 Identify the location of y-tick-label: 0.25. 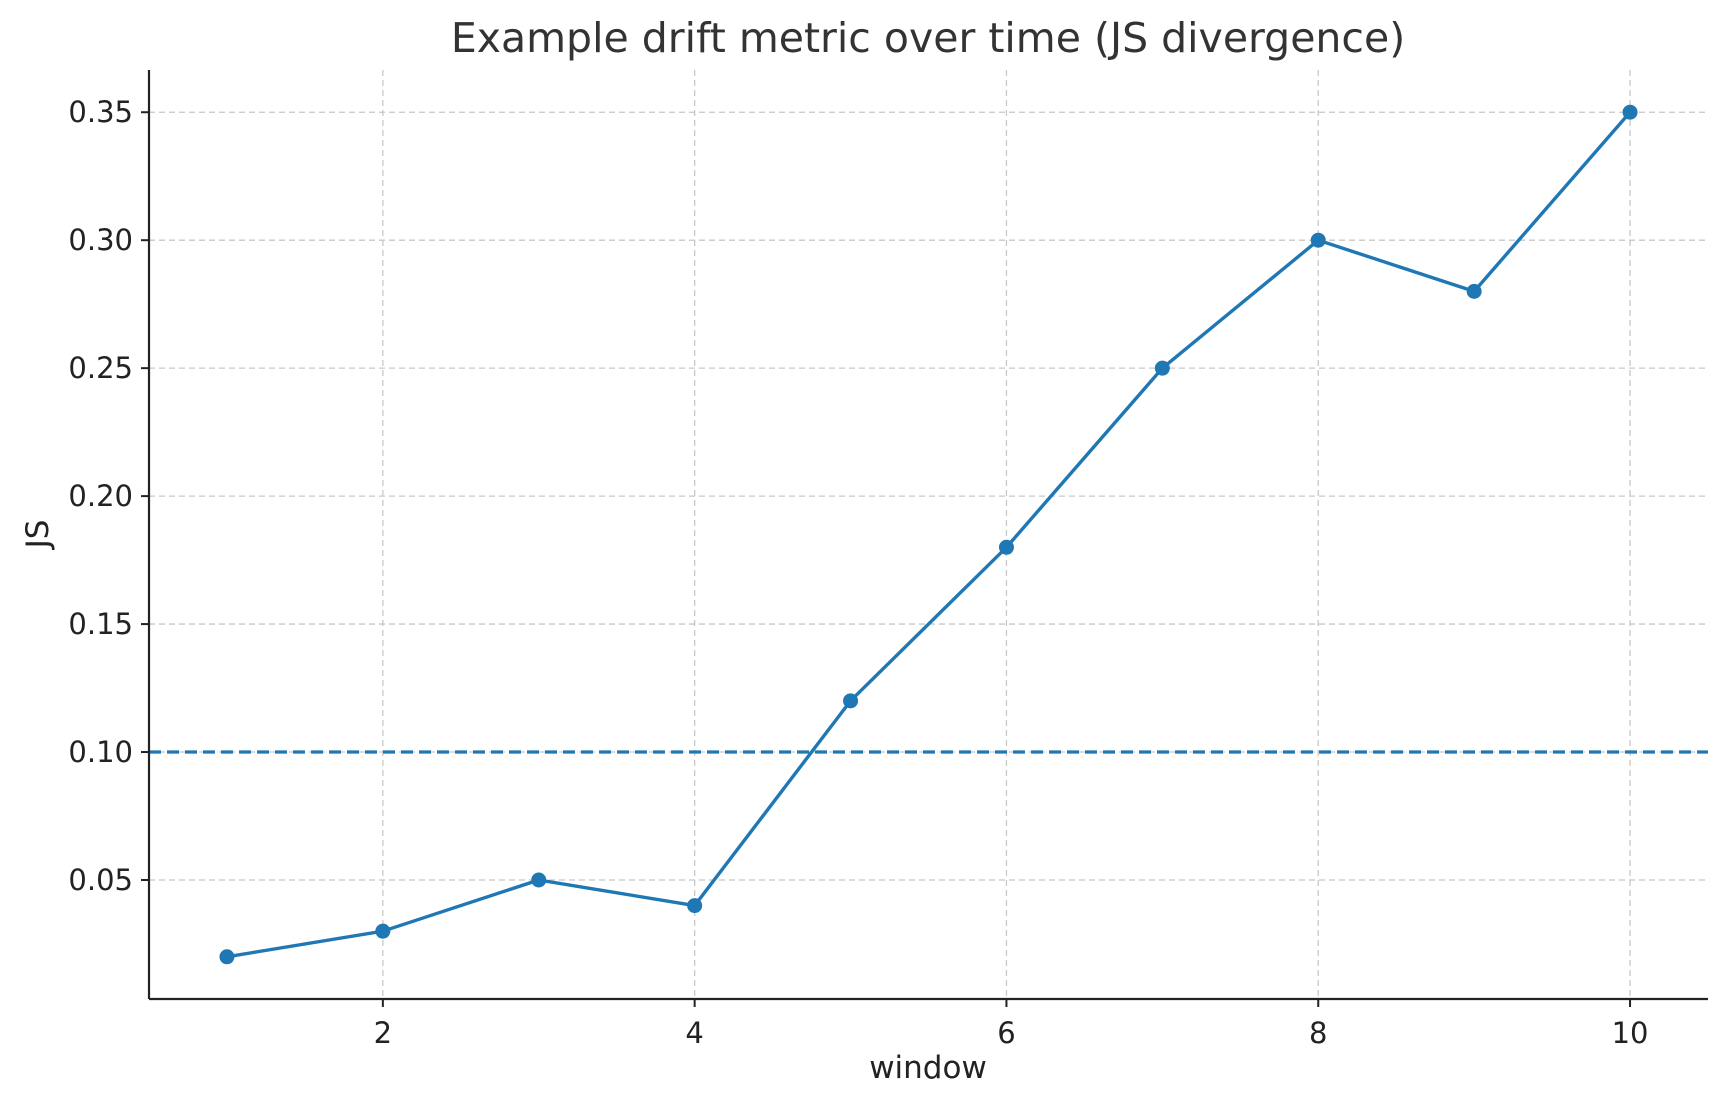
(100, 368).